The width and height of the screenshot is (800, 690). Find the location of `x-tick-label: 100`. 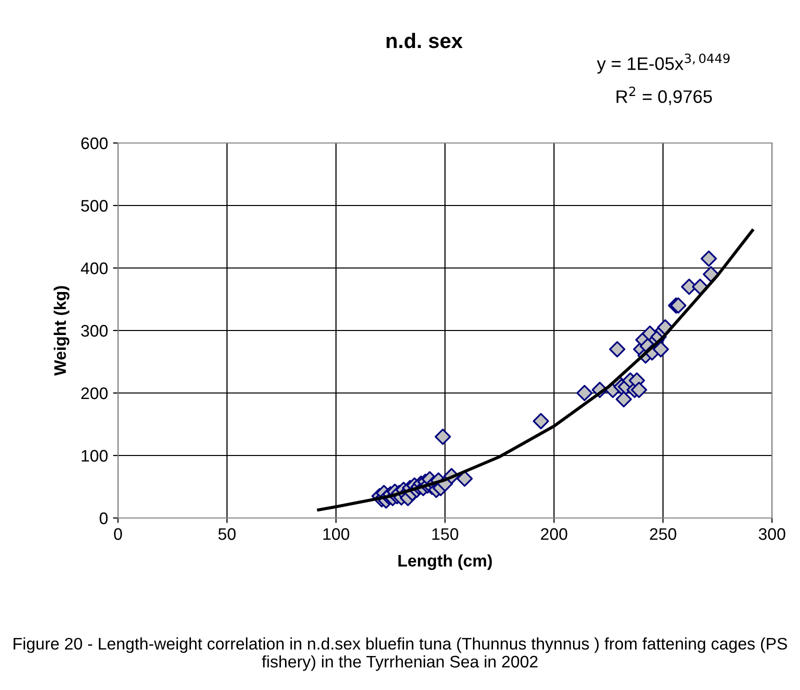

x-tick-label: 100 is located at coordinates (336, 534).